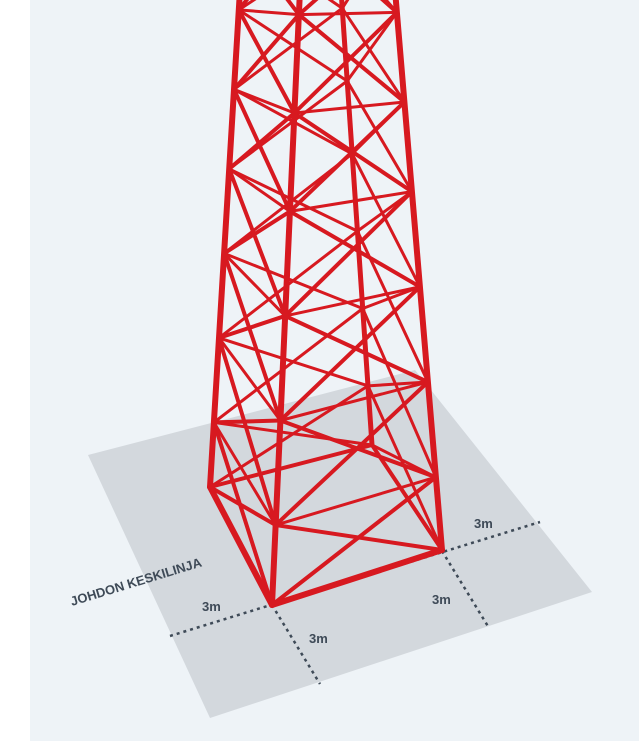 This screenshot has width=639, height=741. I want to click on guide-lines, so click(355, 602).